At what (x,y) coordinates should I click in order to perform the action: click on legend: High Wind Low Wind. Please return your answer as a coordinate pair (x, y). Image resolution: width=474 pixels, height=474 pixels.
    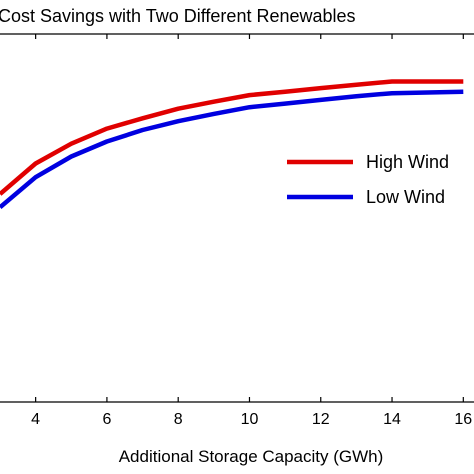
    Looking at the image, I should click on (368, 179).